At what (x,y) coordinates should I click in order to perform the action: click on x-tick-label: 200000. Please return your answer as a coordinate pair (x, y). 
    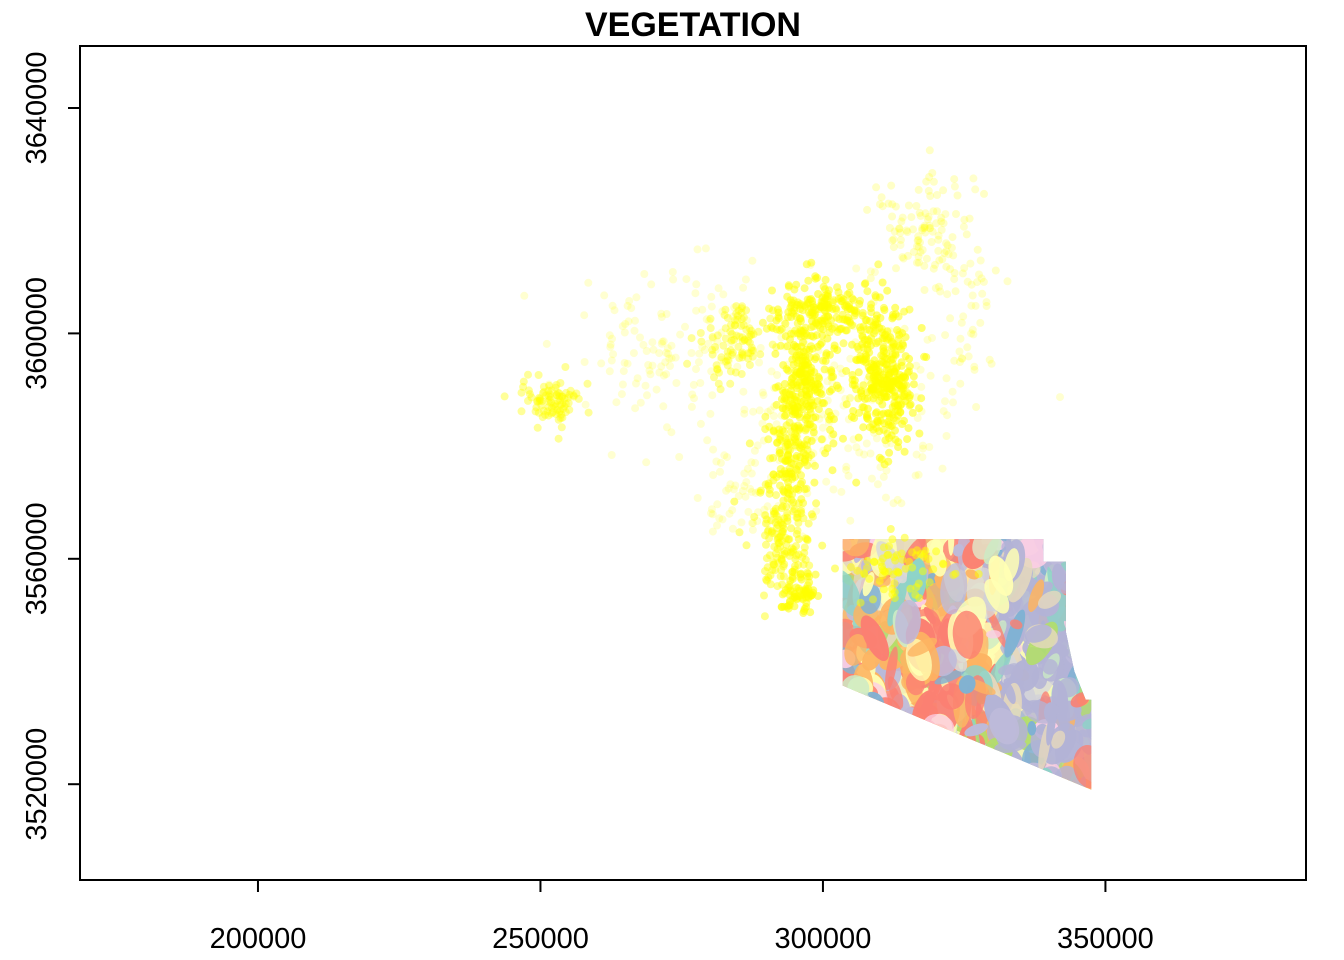
    Looking at the image, I should click on (258, 939).